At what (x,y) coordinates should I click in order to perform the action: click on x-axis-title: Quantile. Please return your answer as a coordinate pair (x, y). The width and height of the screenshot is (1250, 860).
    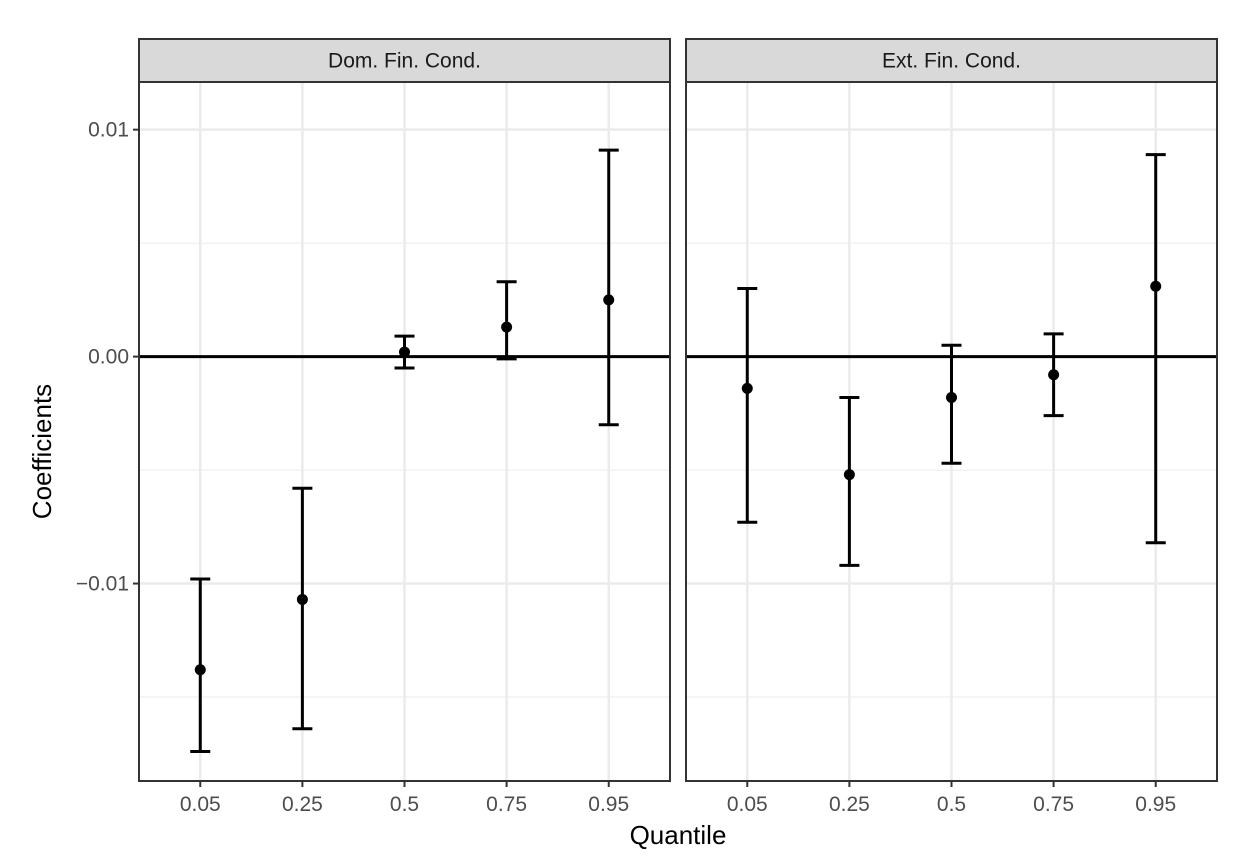
    Looking at the image, I should click on (678, 835).